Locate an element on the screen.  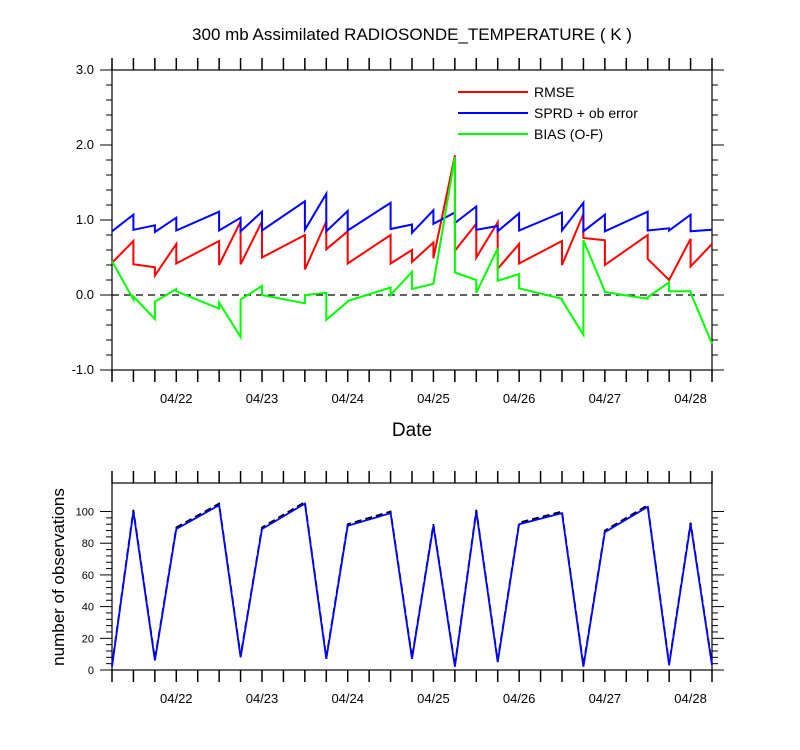
y-tick-label: 80 is located at coordinates (88, 544).